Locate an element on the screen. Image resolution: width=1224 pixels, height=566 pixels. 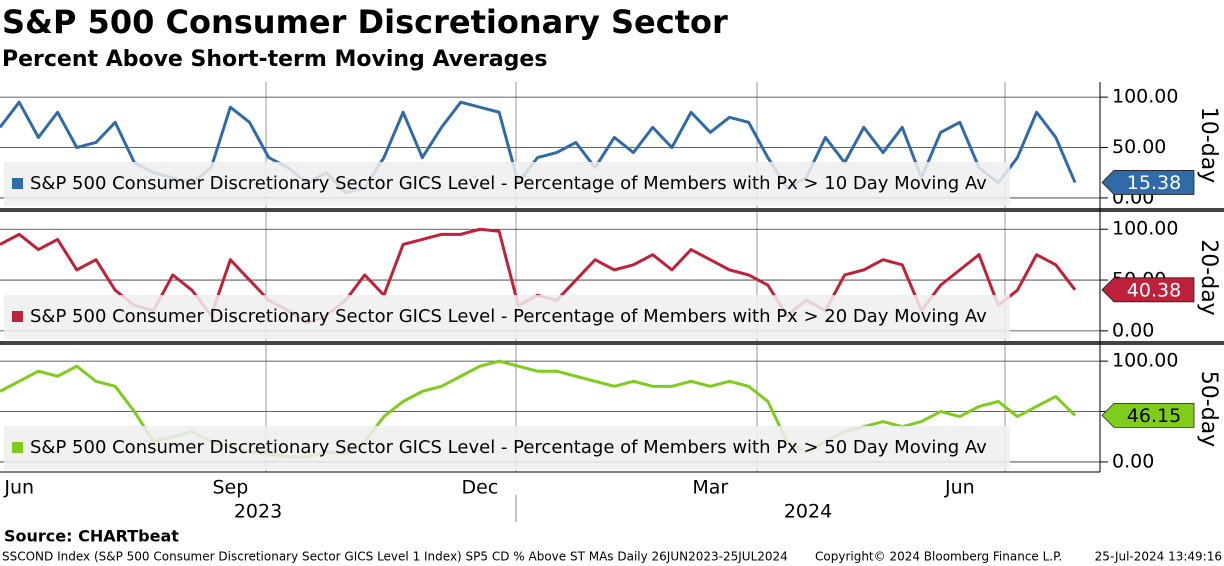
footer: 25-Jul-2024 13:49:16 is located at coordinates (1158, 557).